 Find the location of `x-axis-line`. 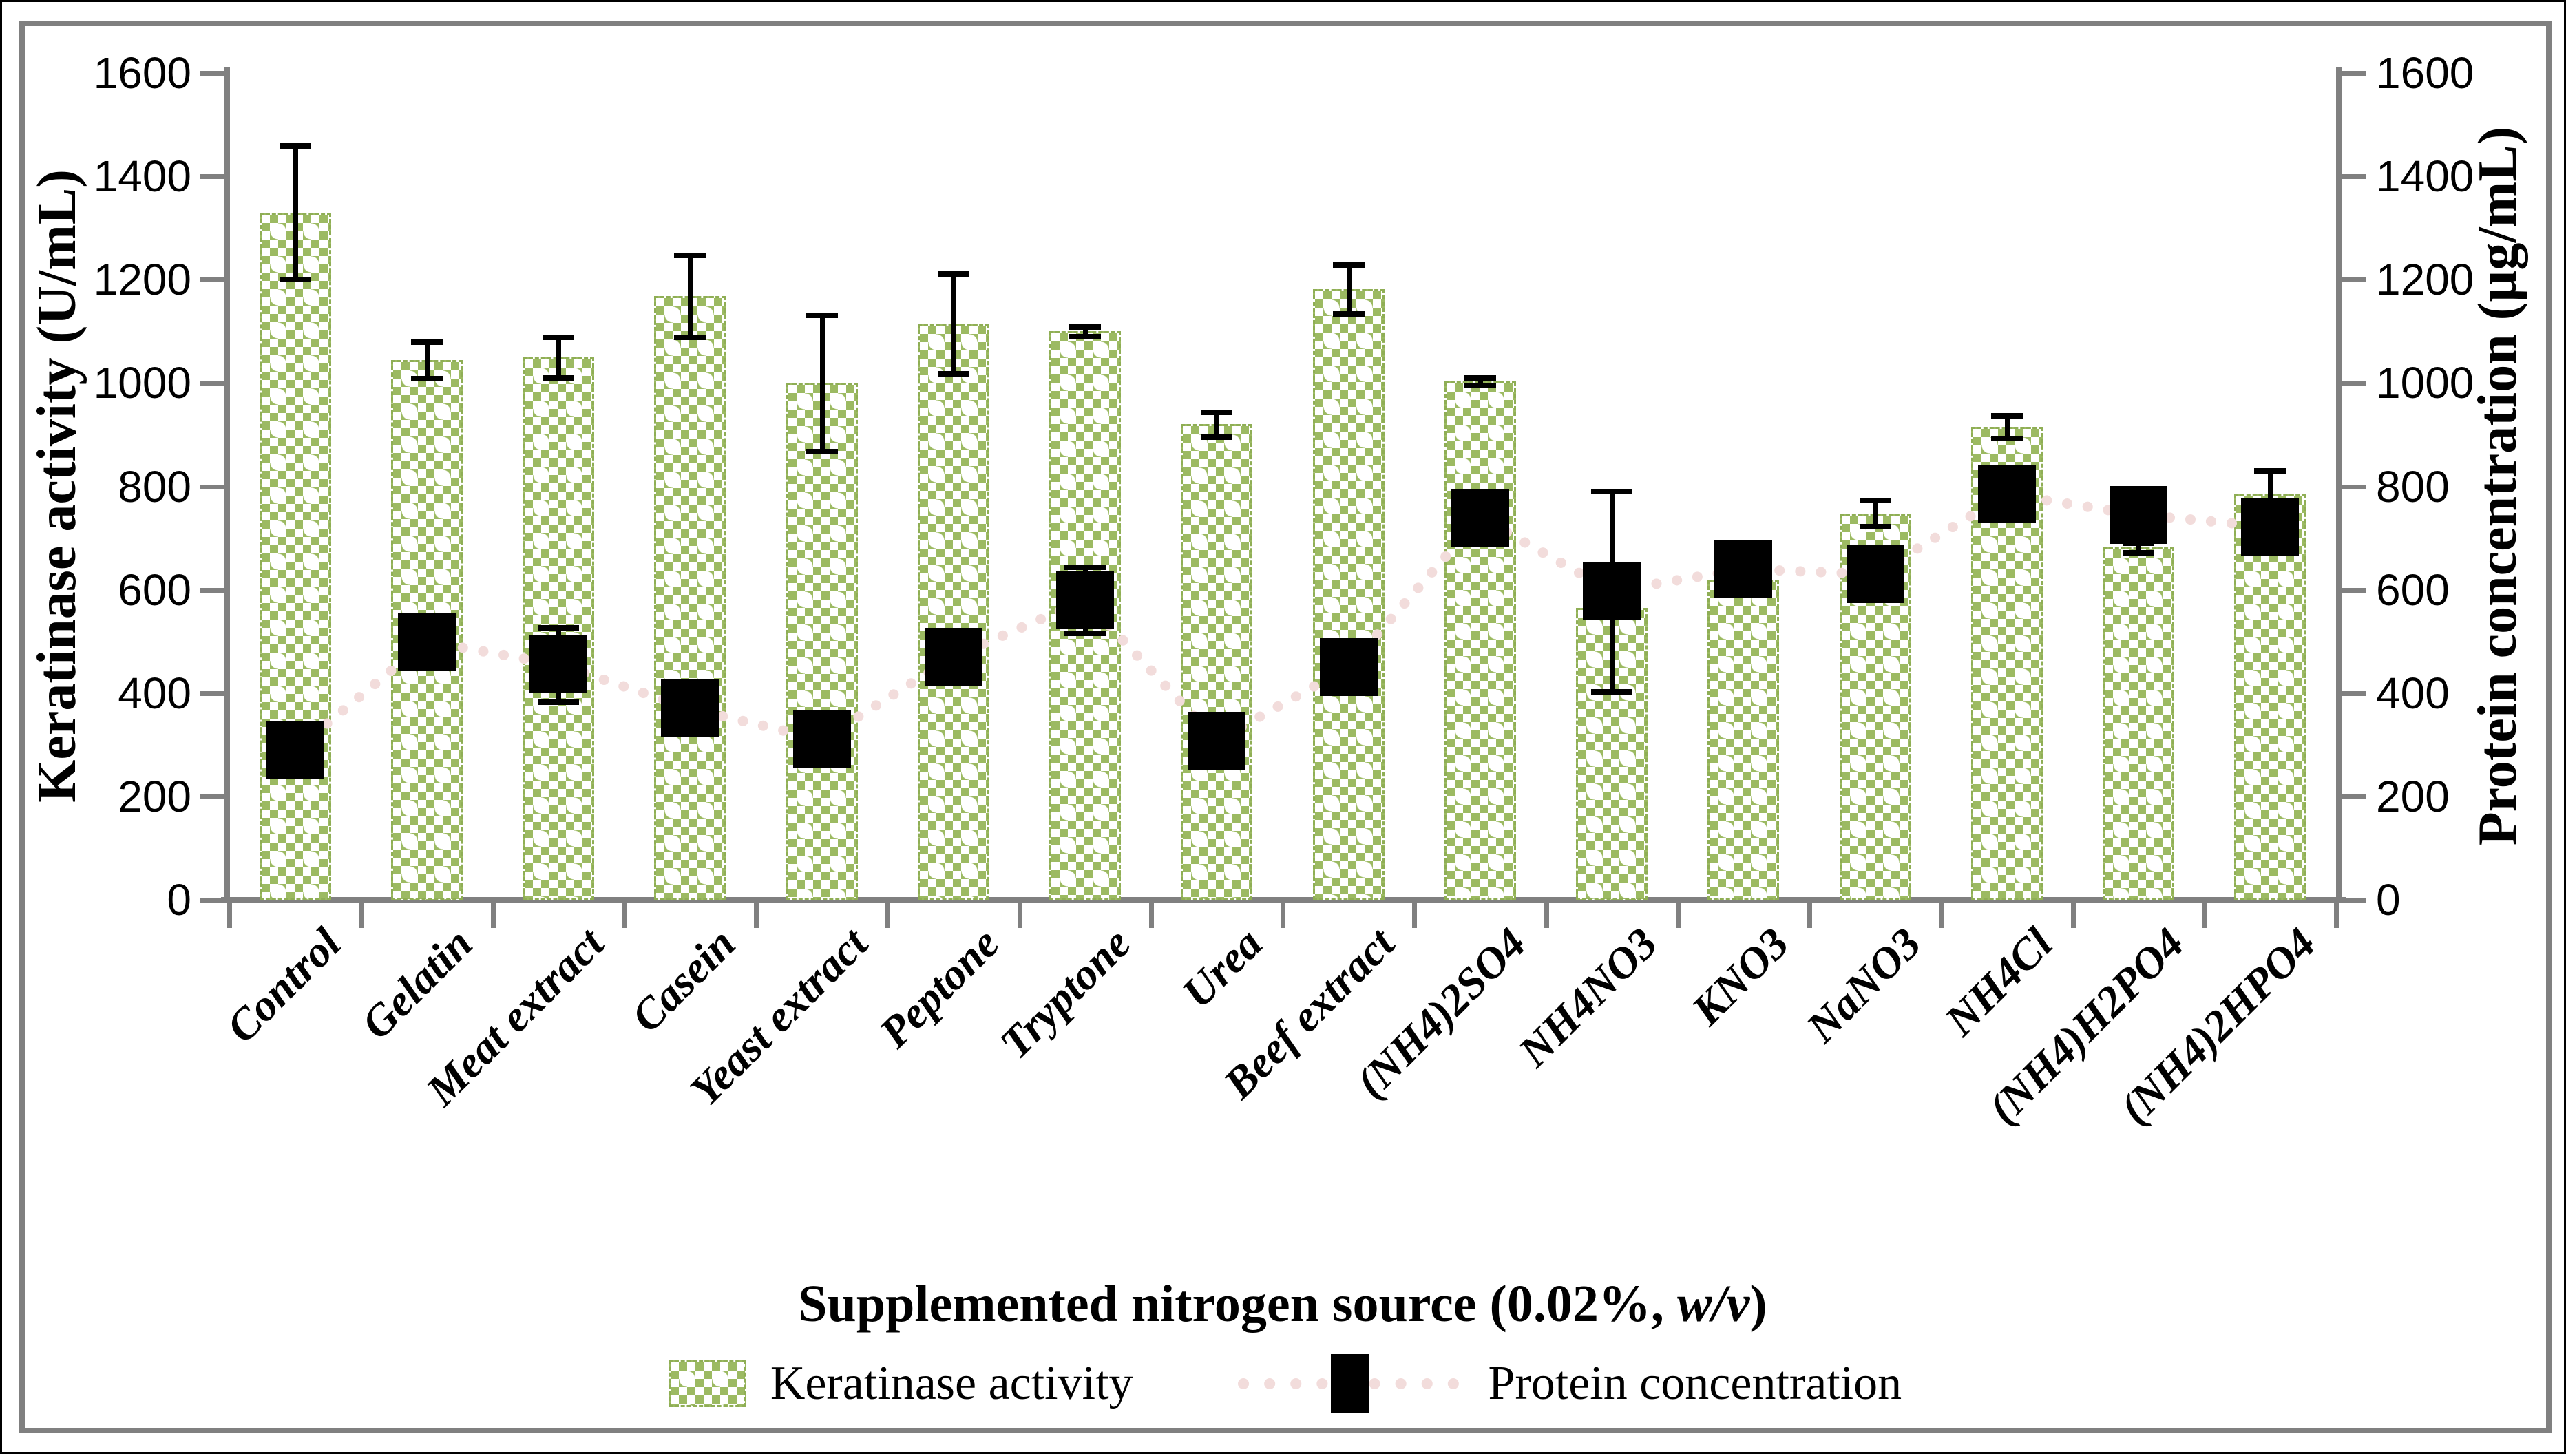

x-axis-line is located at coordinates (1283, 900).